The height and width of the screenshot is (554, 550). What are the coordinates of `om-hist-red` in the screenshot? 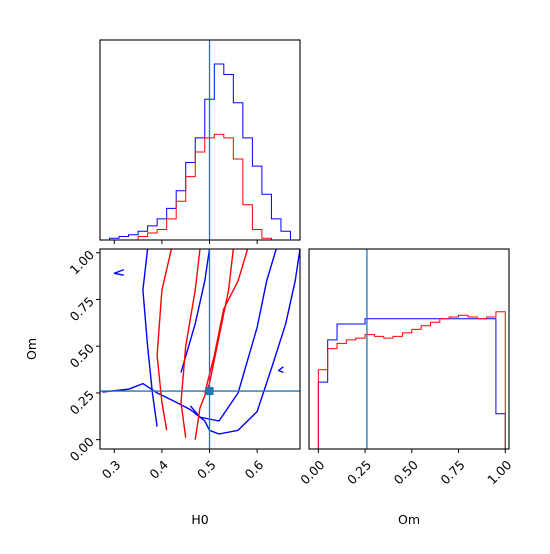 It's located at (407, 380).